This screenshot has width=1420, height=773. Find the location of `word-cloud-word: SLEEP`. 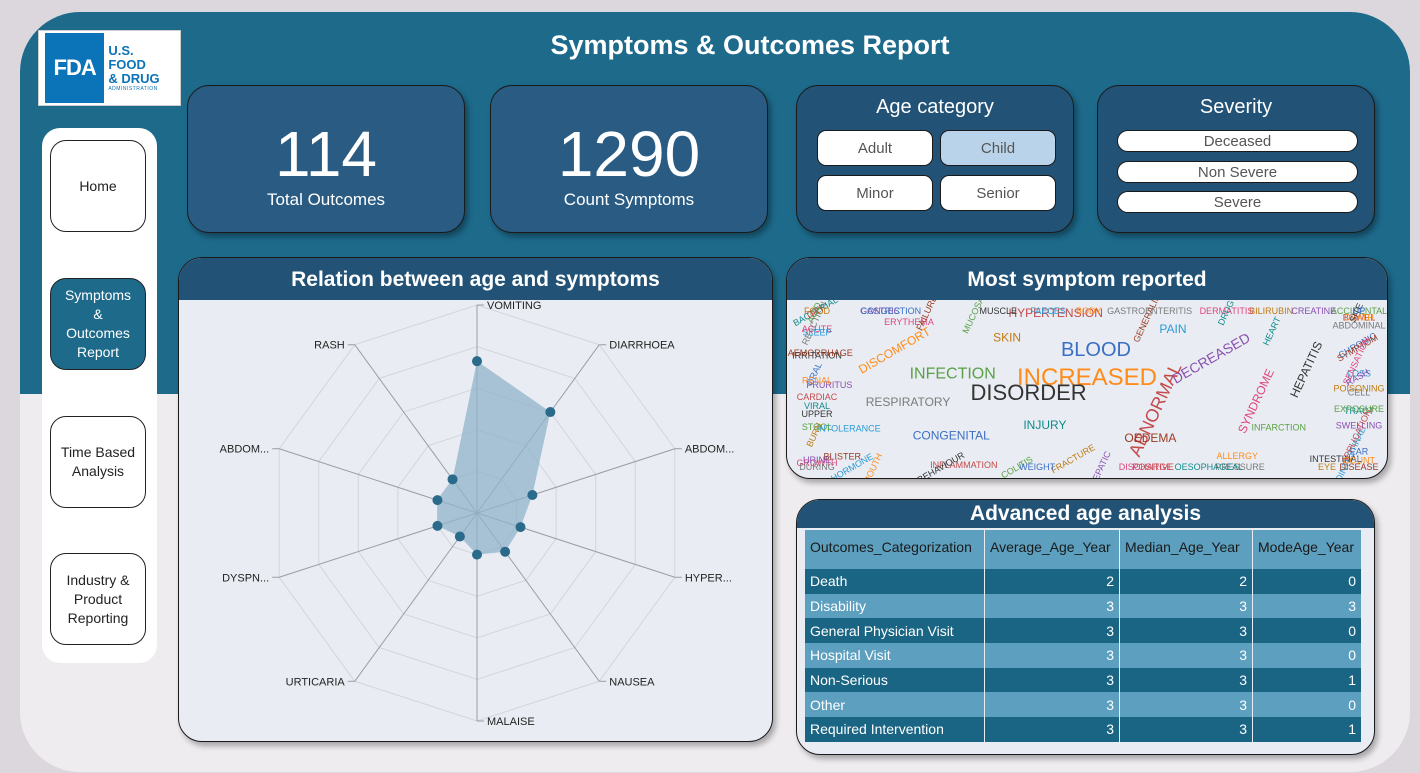

word-cloud-word: SLEEP is located at coordinates (816, 333).